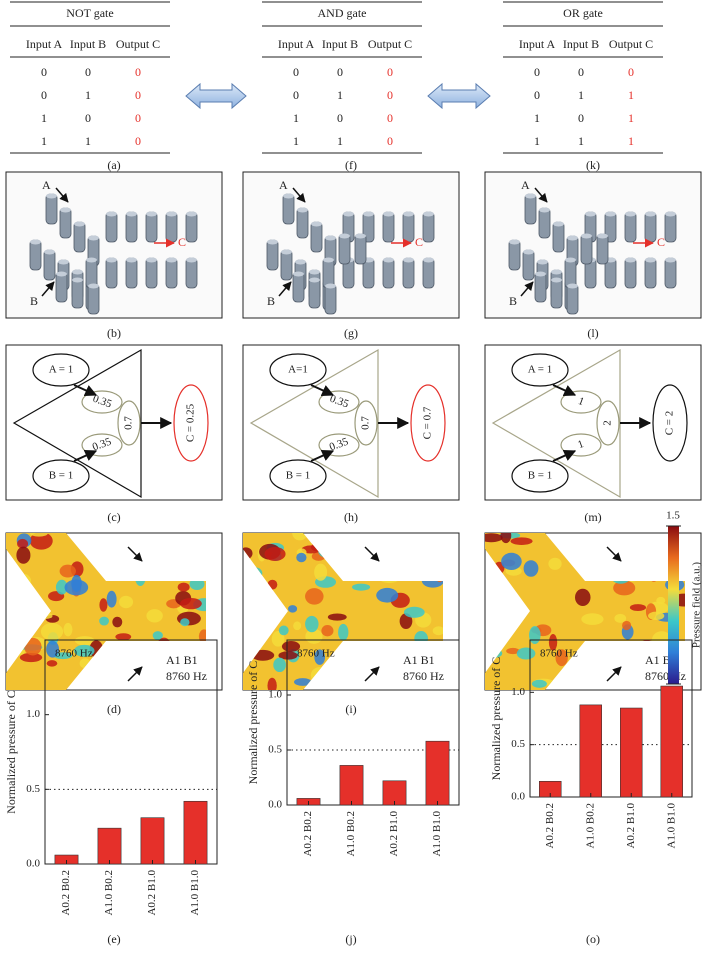  I want to click on y-tick-label: 0.0, so click(33, 864).